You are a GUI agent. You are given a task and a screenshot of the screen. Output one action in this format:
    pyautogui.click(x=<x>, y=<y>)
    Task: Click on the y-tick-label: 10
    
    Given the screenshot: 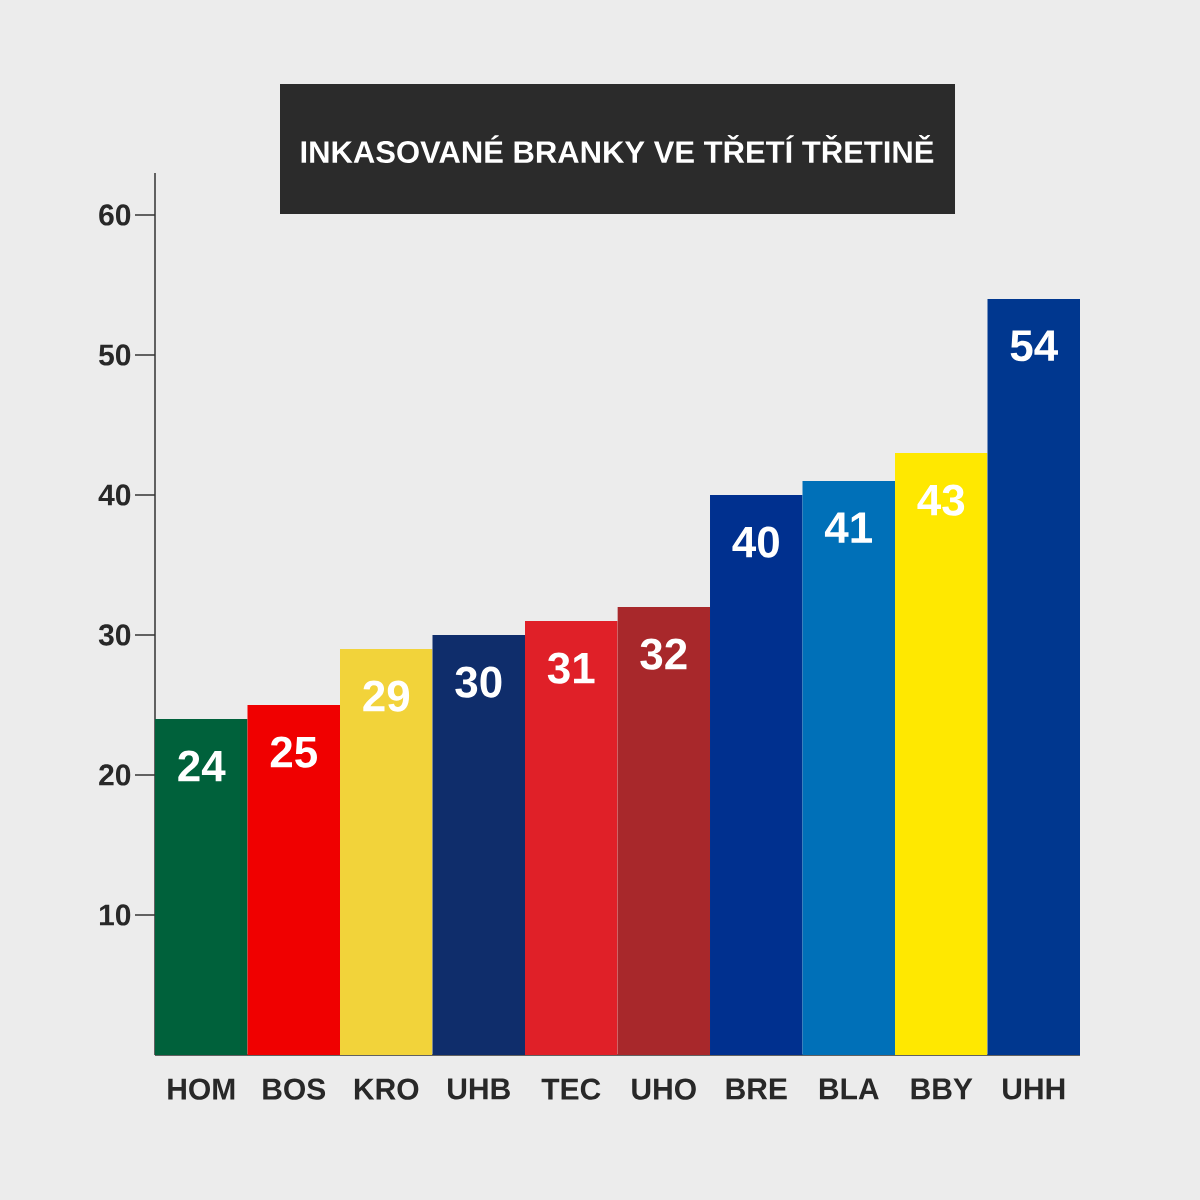 What is the action you would take?
    pyautogui.click(x=115, y=915)
    